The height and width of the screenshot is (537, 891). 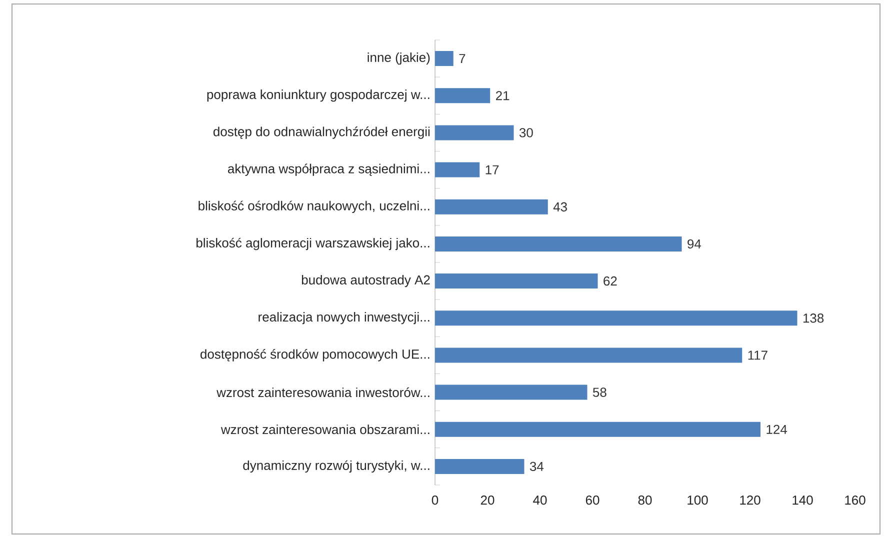 What do you see at coordinates (399, 58) in the screenshot?
I see `y-tick-label: inne (jakie)` at bounding box center [399, 58].